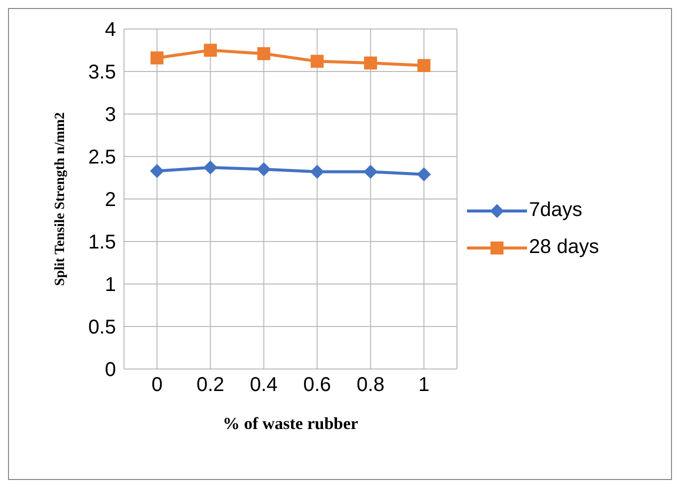 This screenshot has height=497, width=678. Describe the element at coordinates (317, 385) in the screenshot. I see `x-tick-label: 0.6` at that location.